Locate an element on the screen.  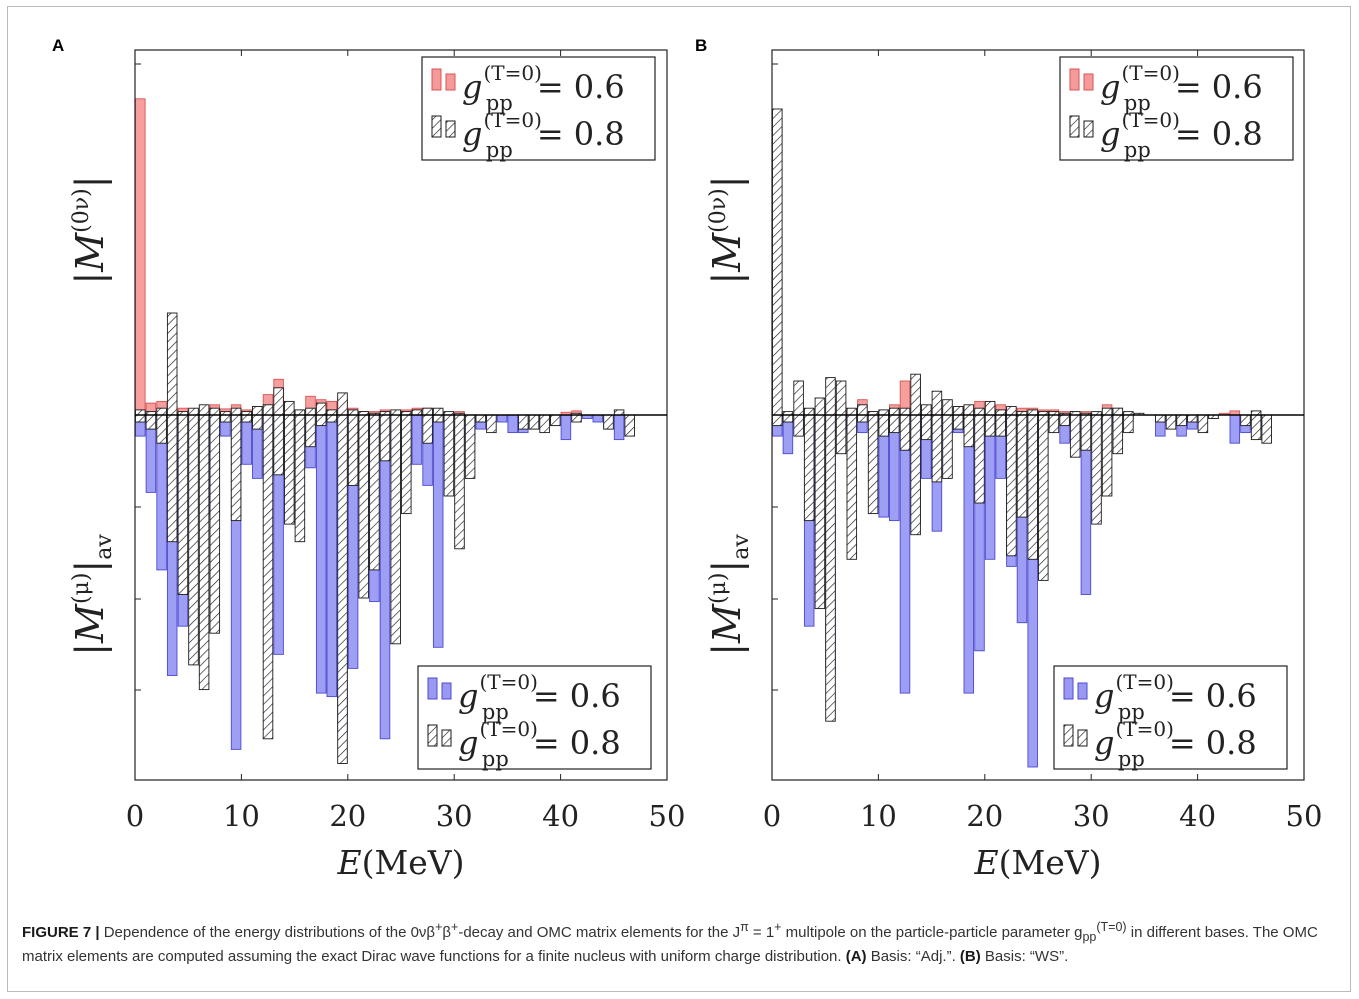
legend-label: g(T=0) pp = 0.8 is located at coordinates (543, 135).